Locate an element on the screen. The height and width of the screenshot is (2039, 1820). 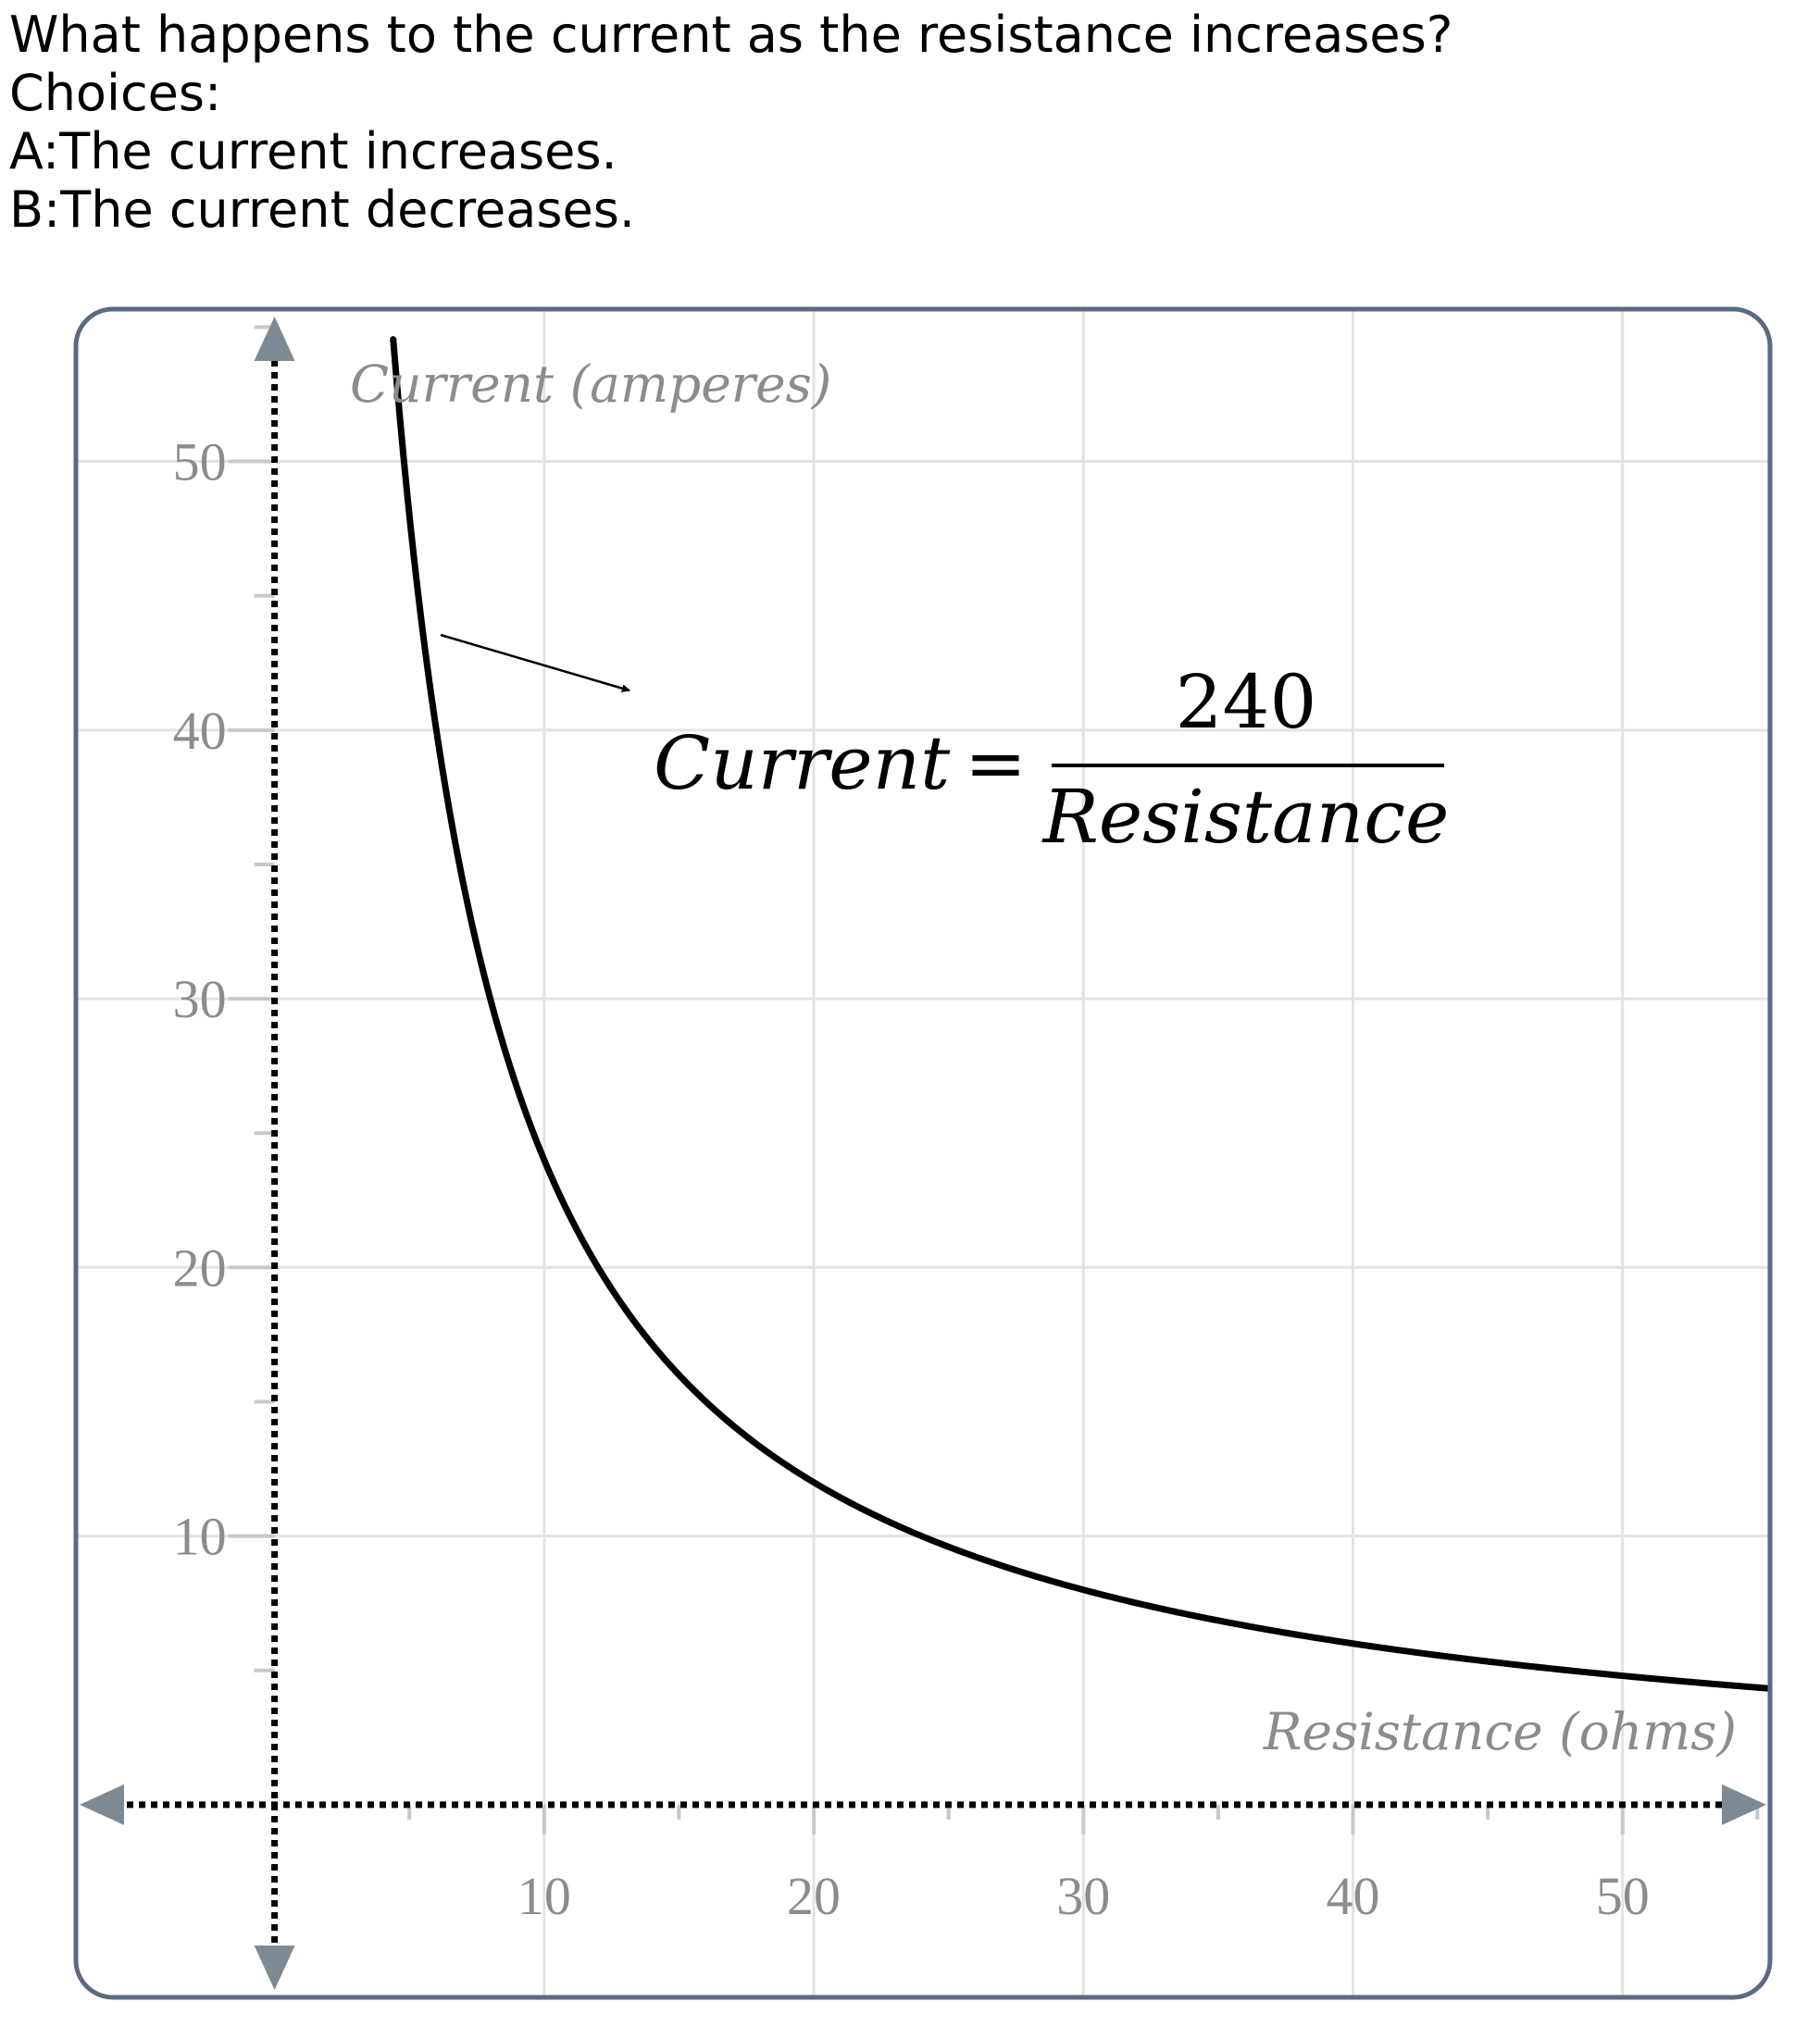
choice-a: A:The current increases. is located at coordinates (313, 151).